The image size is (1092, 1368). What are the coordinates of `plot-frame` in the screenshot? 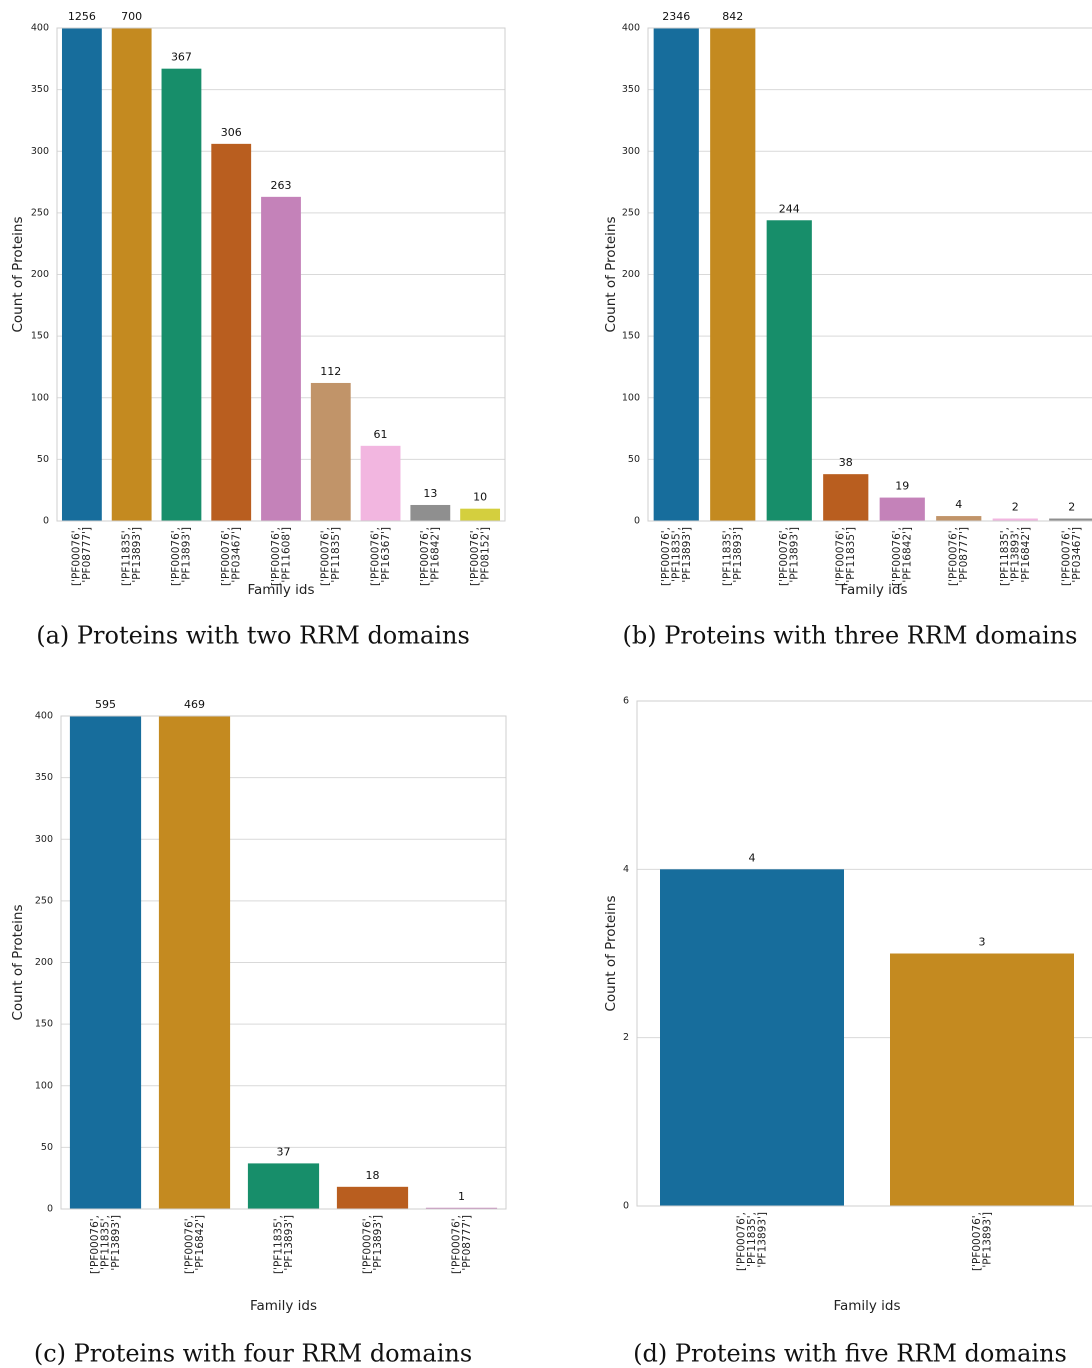 It's located at (281, 274).